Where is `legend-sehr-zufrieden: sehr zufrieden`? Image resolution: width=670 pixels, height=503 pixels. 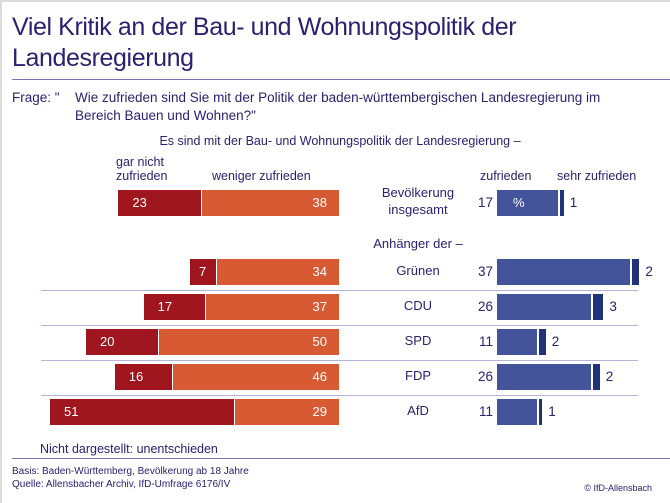
legend-sehr-zufrieden: sehr zufrieden is located at coordinates (597, 176).